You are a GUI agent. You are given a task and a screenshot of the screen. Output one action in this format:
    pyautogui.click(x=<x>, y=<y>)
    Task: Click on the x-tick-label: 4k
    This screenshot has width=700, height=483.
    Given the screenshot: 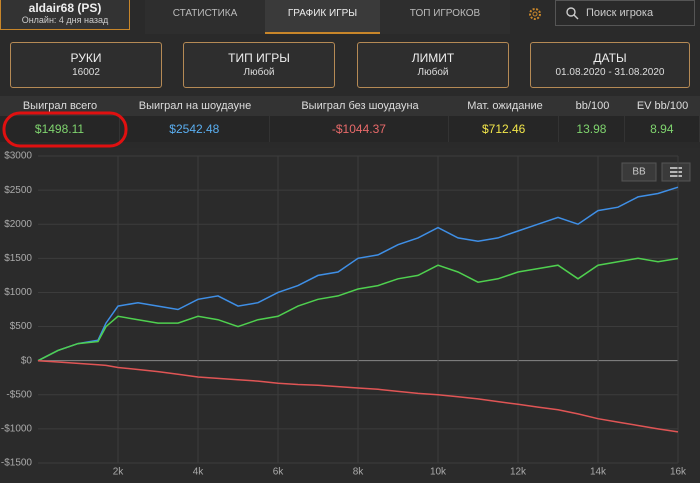 What is the action you would take?
    pyautogui.click(x=199, y=472)
    